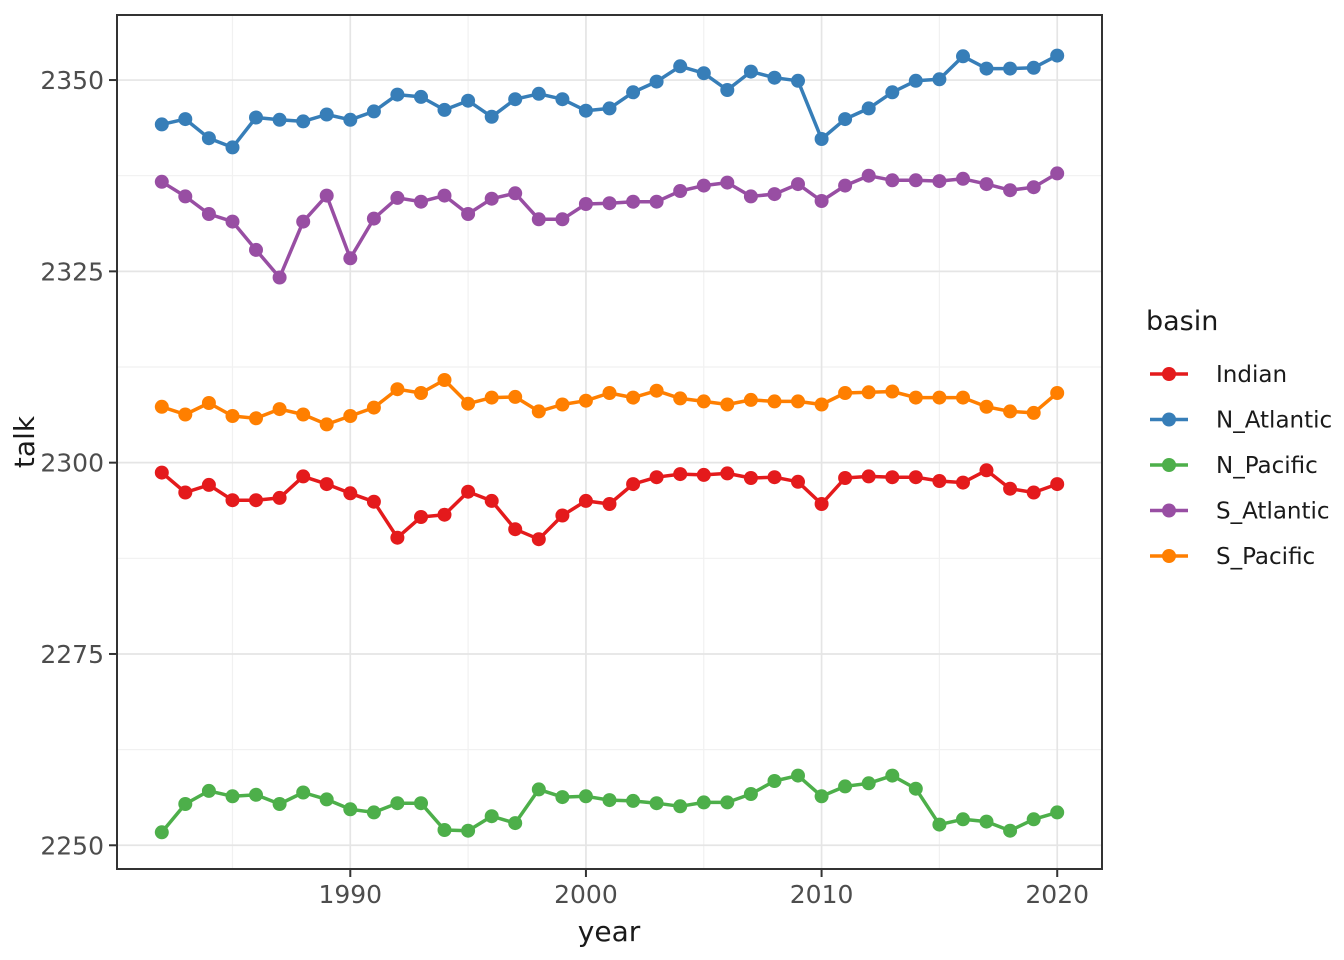 The height and width of the screenshot is (960, 1344). I want to click on y-tick-label: 2300, so click(72, 463).